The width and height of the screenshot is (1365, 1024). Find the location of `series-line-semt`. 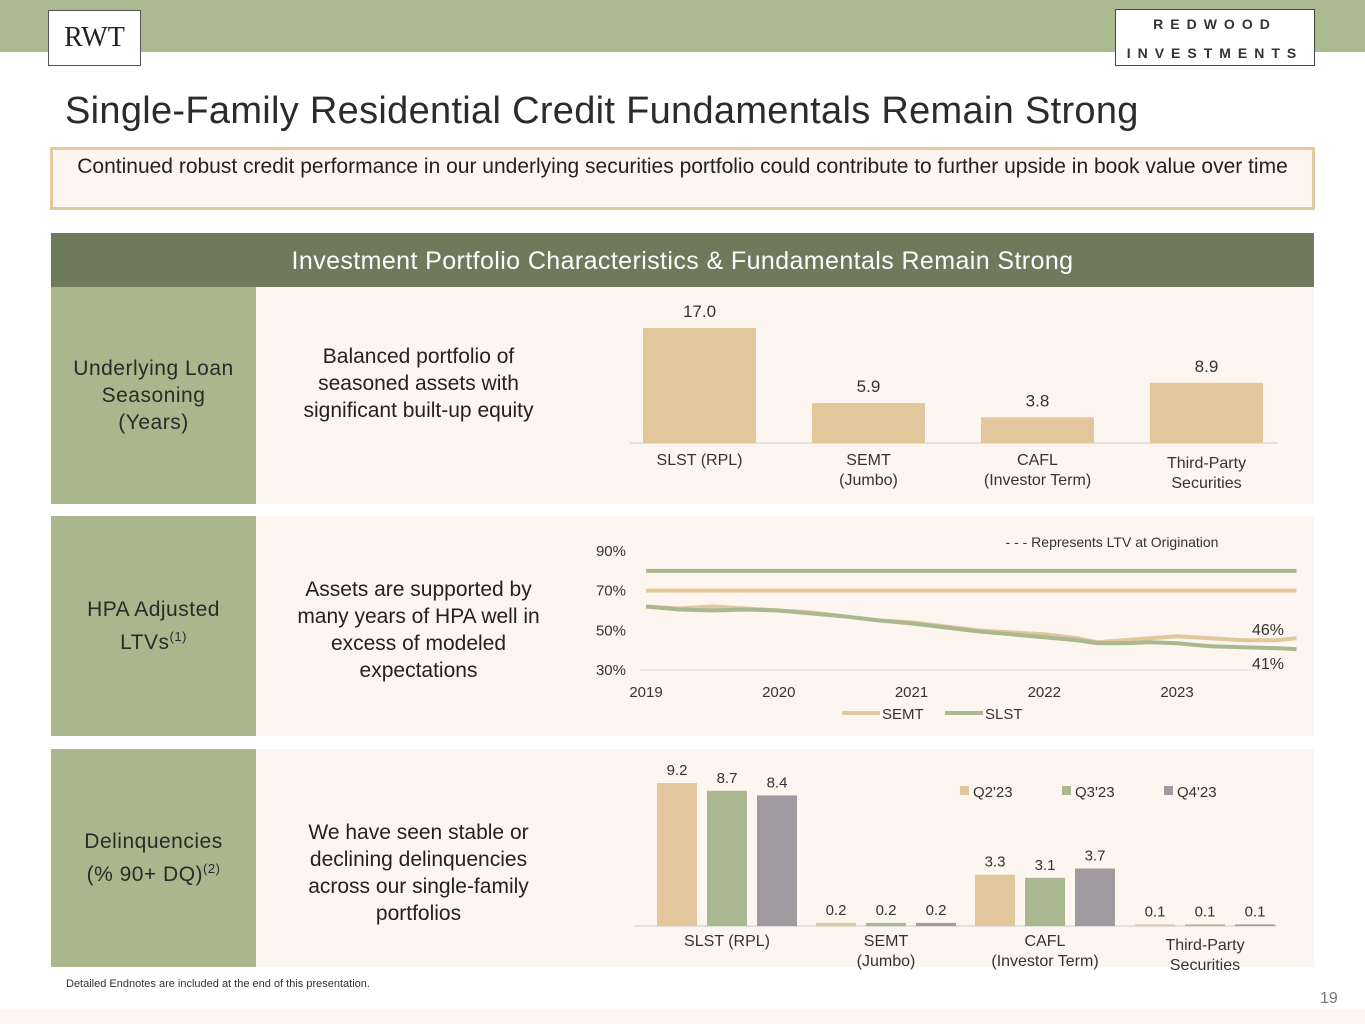

series-line-semt is located at coordinates (971, 624).